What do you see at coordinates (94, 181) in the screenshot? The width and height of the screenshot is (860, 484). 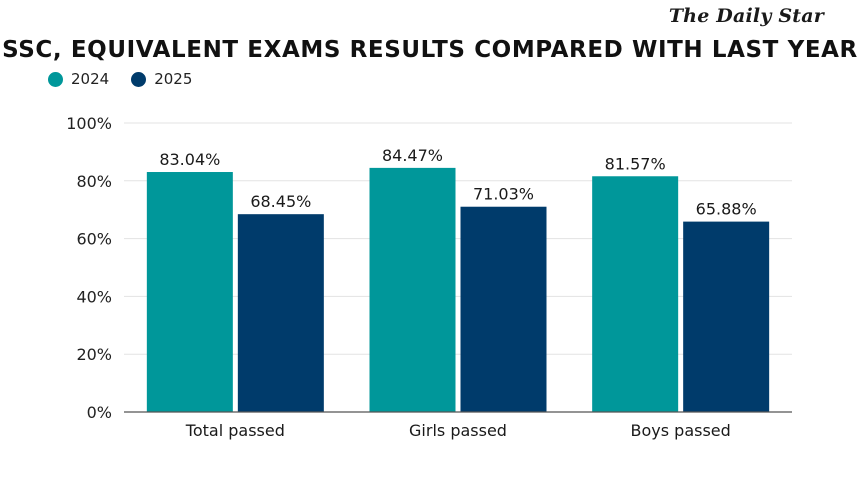 I see `y-tick-label: 80%` at bounding box center [94, 181].